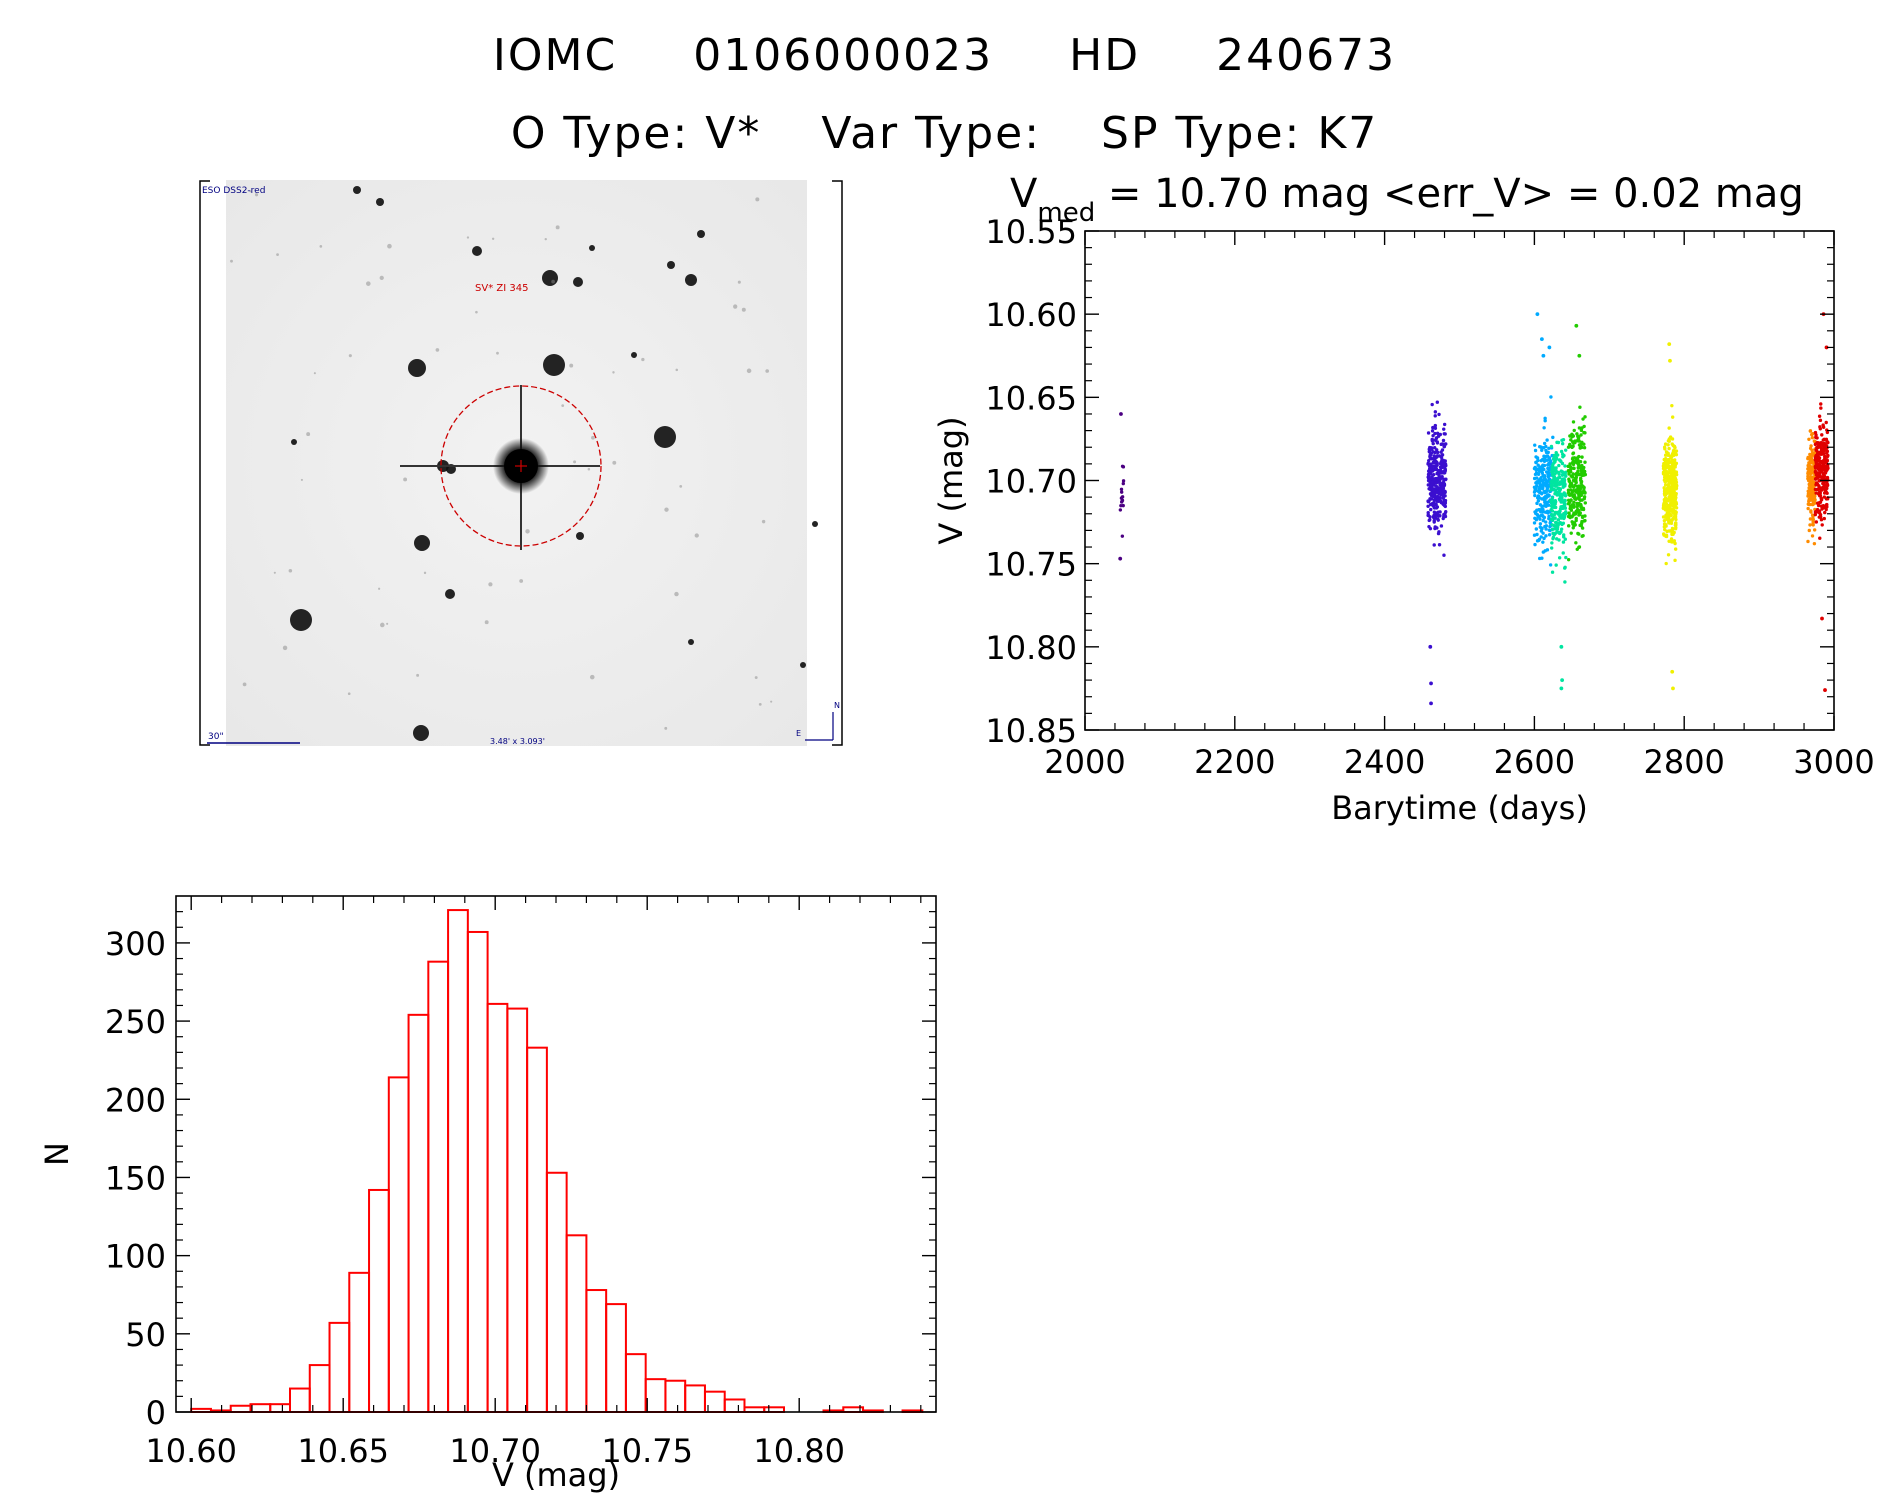 The height and width of the screenshot is (1494, 1889). Describe the element at coordinates (233, 191) in the screenshot. I see `survey-label: ESO DSS2-red` at that location.